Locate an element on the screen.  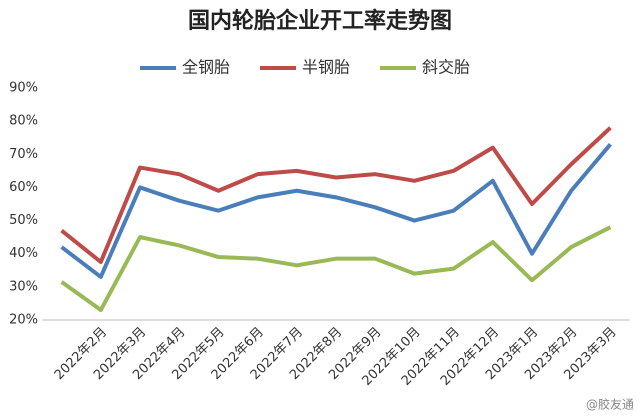
y-tick-label: 20% is located at coordinates (23, 320).